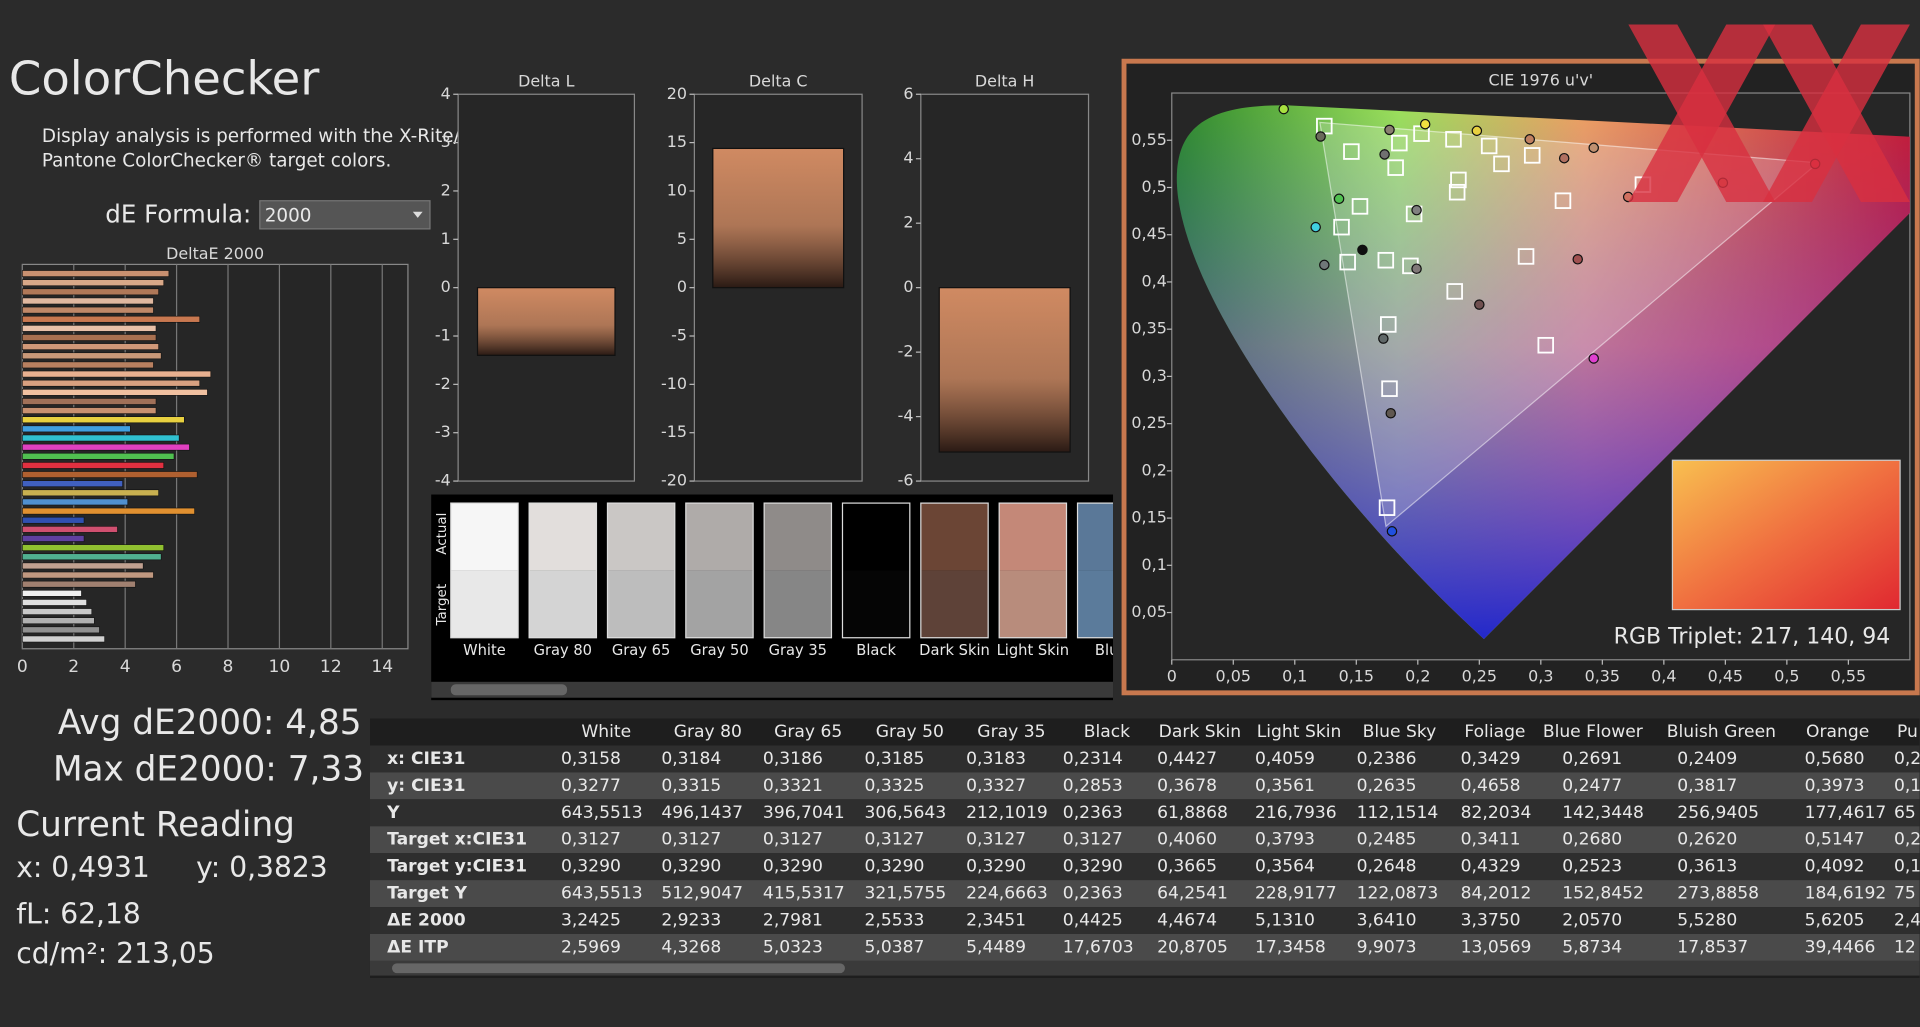 The width and height of the screenshot is (1920, 1027). I want to click on table-cell: 184,6192, so click(1846, 894).